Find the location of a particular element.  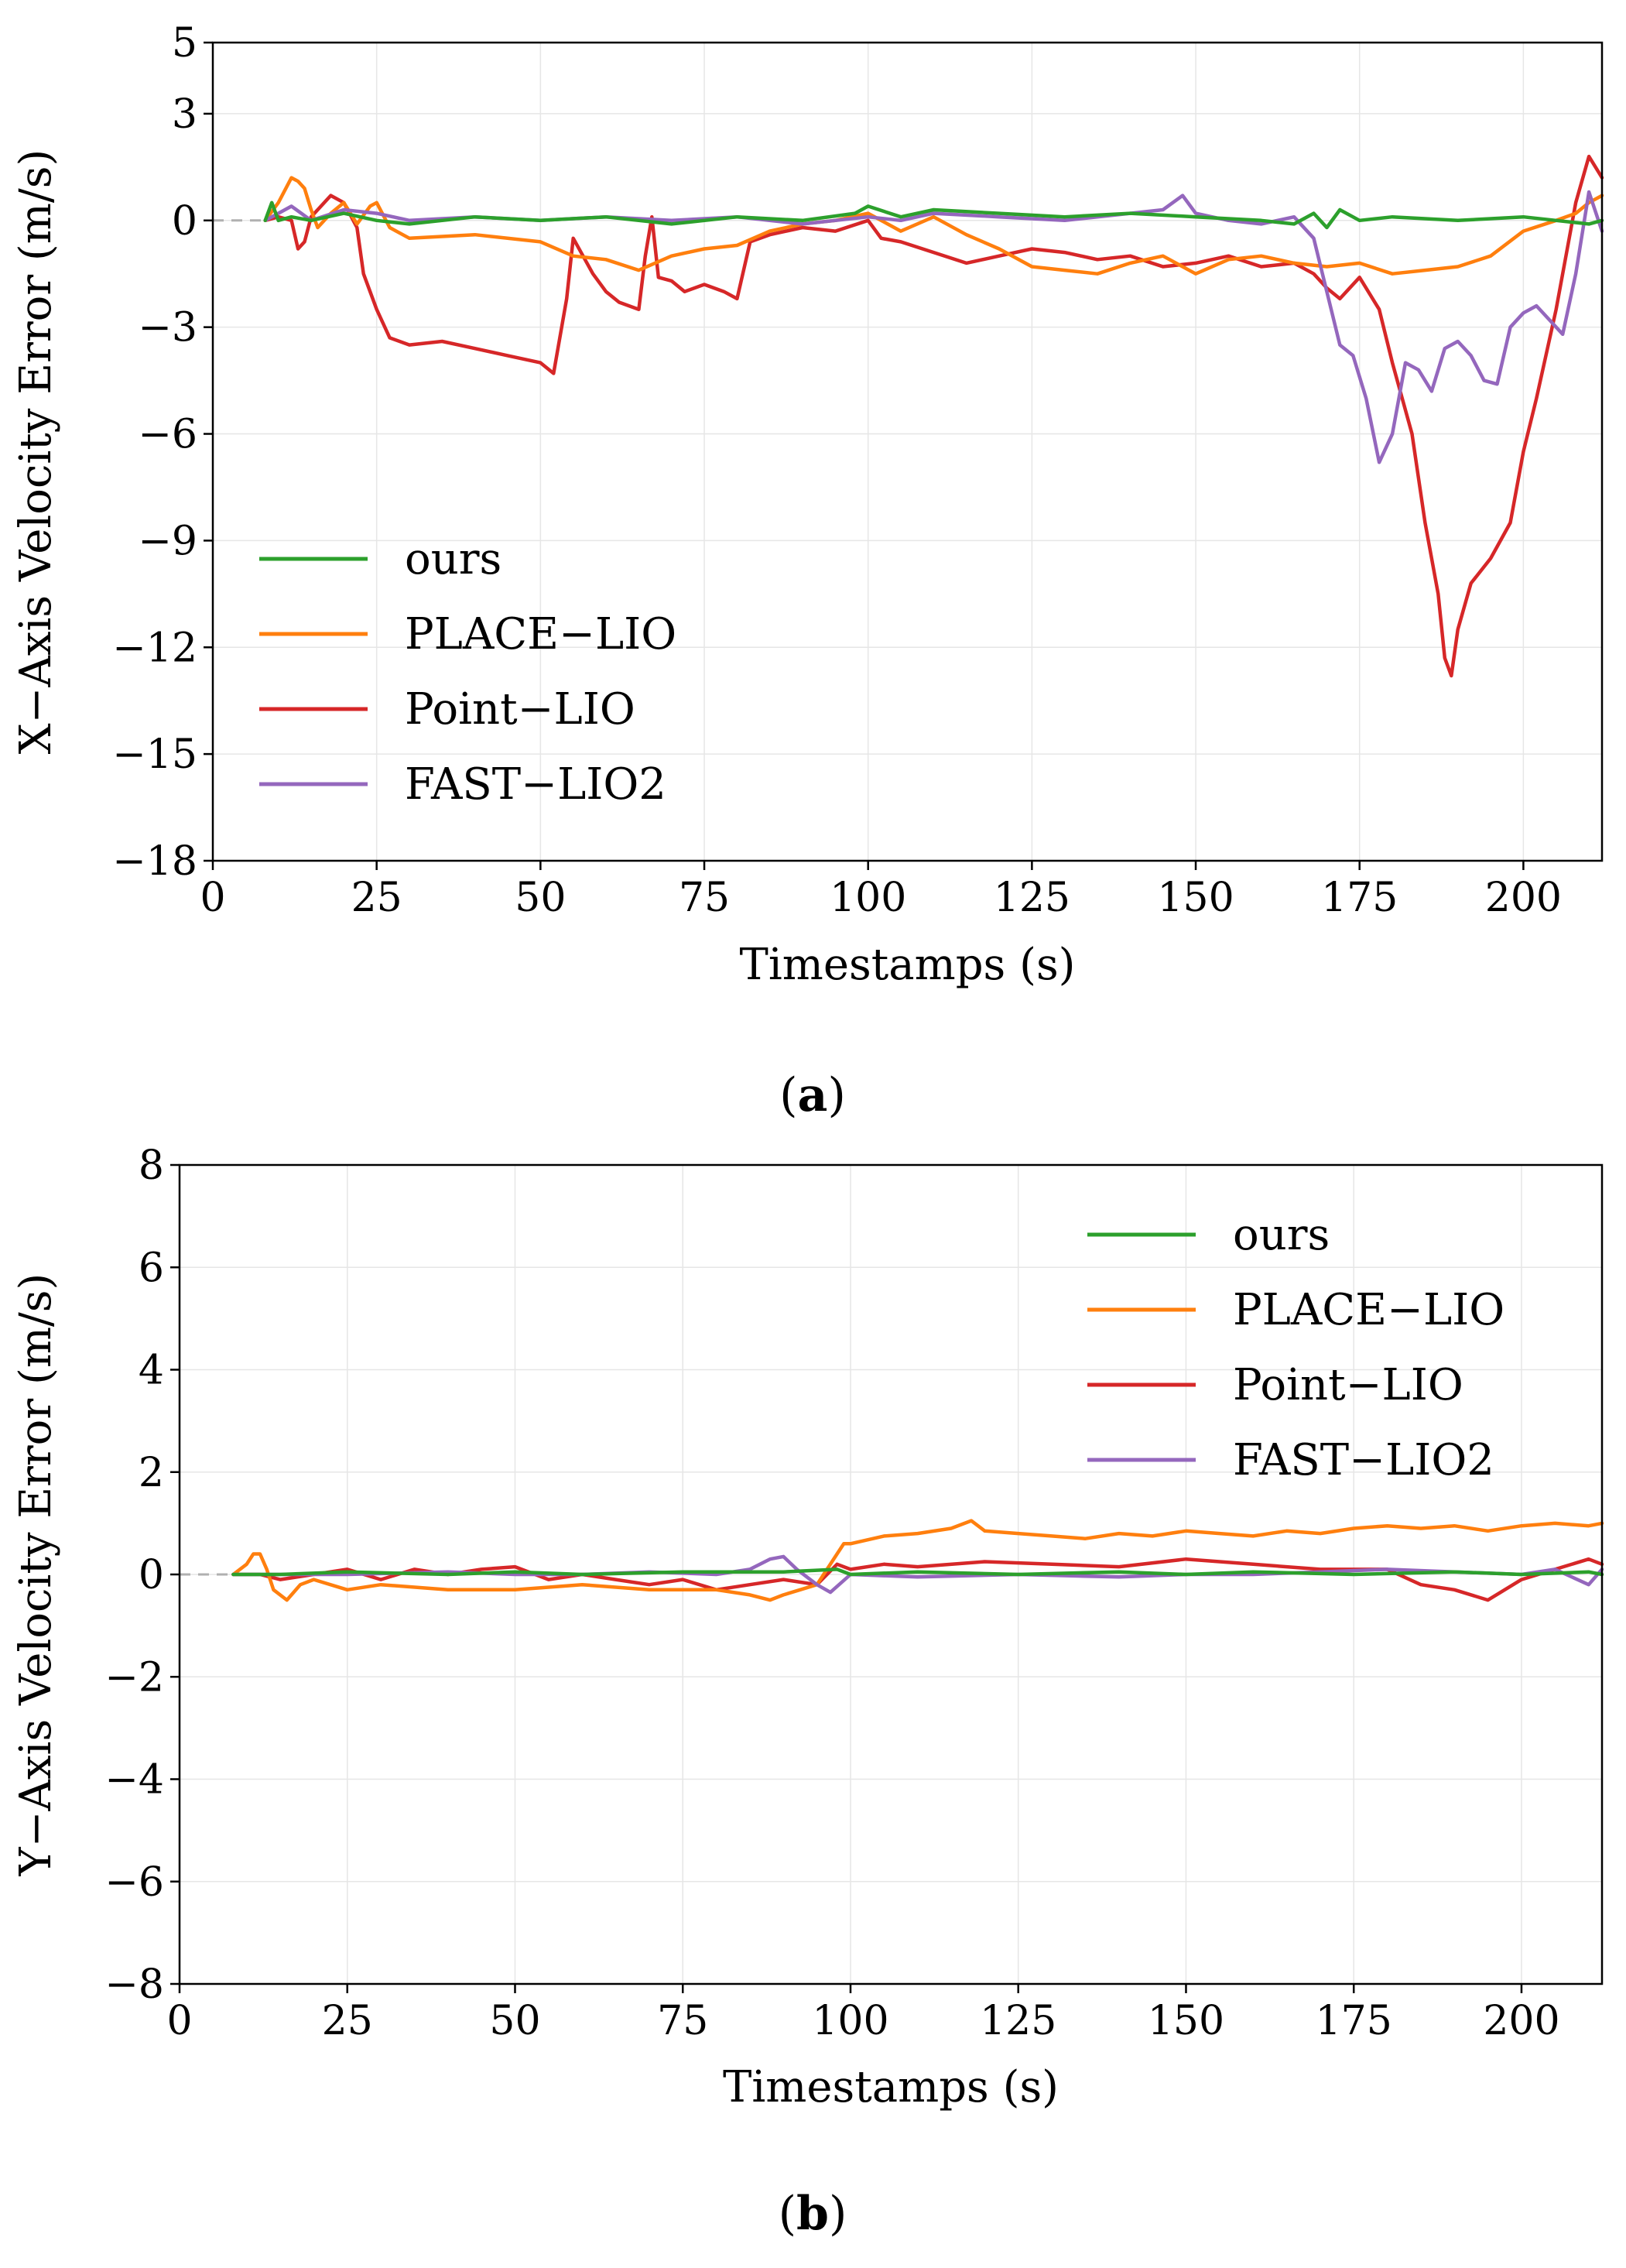

caption-a: (a) is located at coordinates (812, 1095).